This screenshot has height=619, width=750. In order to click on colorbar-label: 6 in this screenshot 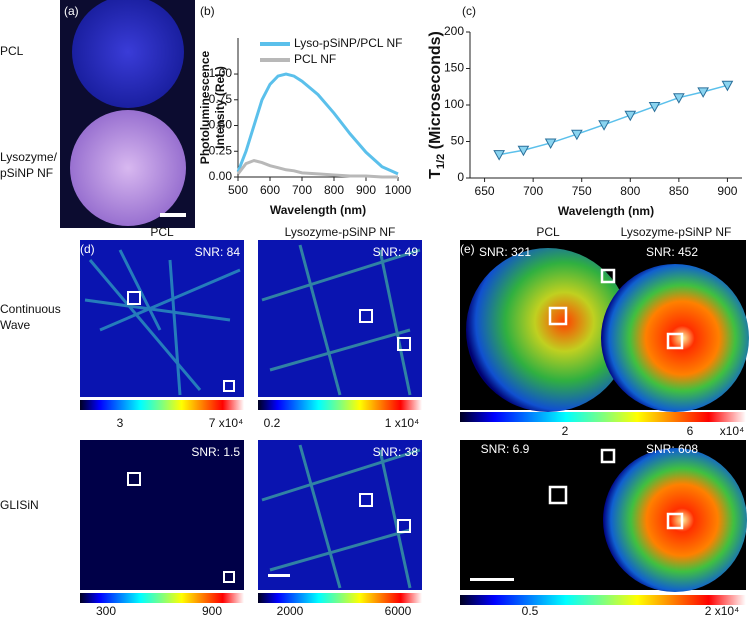, I will do `click(690, 431)`.